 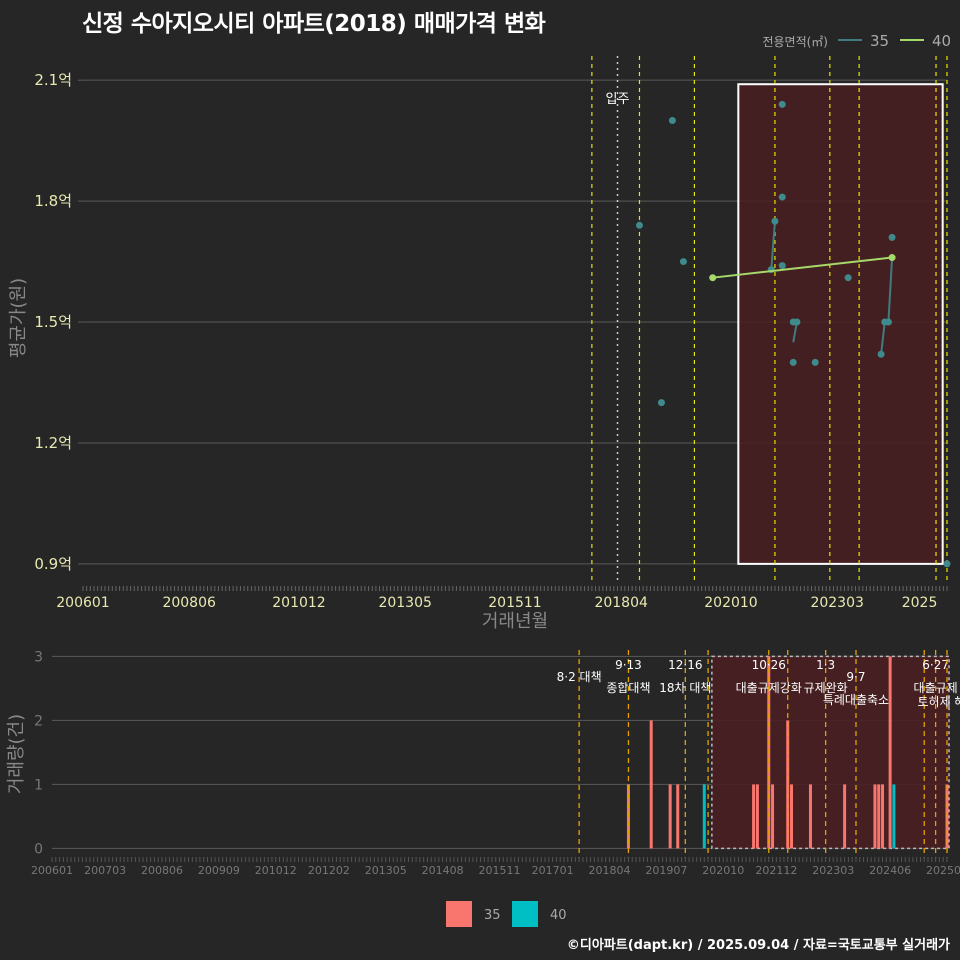 What do you see at coordinates (935, 665) in the screenshot?
I see `bottom-policy-label: 6·27` at bounding box center [935, 665].